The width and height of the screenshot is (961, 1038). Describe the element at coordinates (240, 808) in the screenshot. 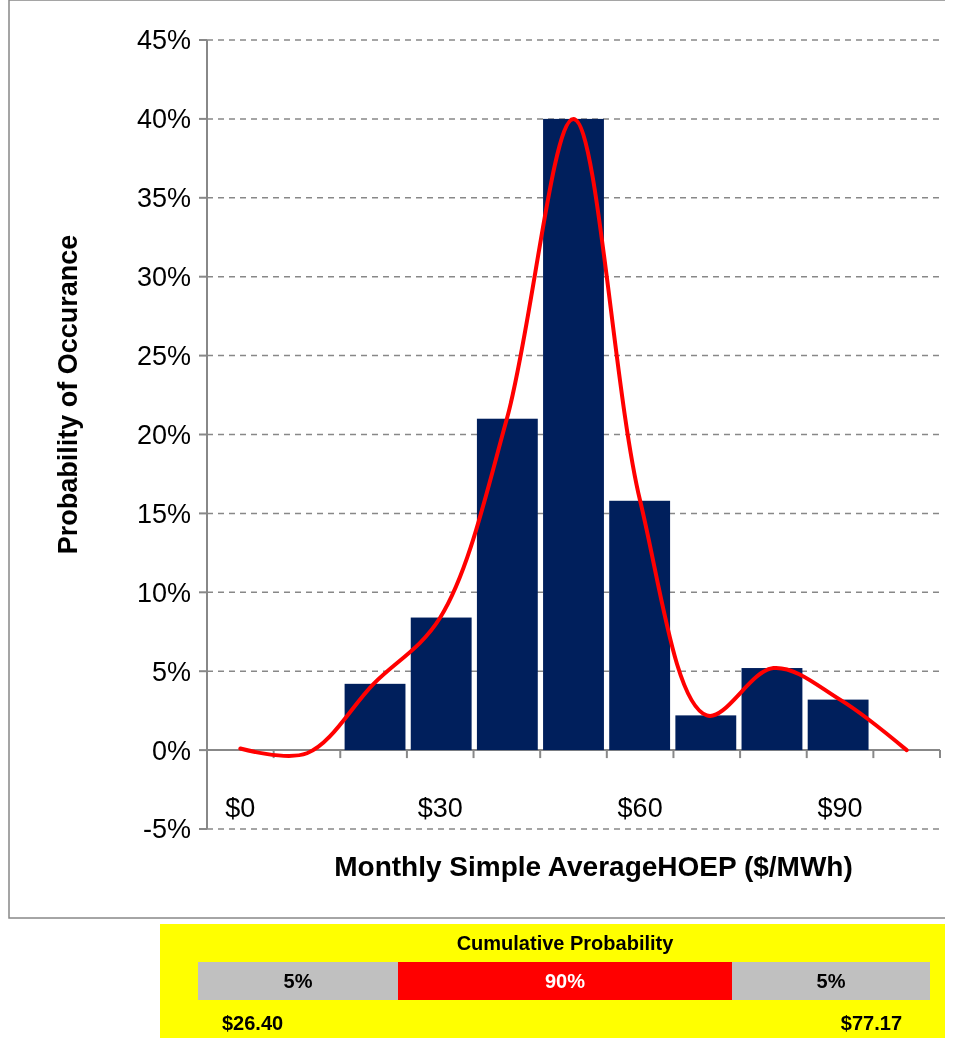

I see `x-tick-label: $0` at that location.